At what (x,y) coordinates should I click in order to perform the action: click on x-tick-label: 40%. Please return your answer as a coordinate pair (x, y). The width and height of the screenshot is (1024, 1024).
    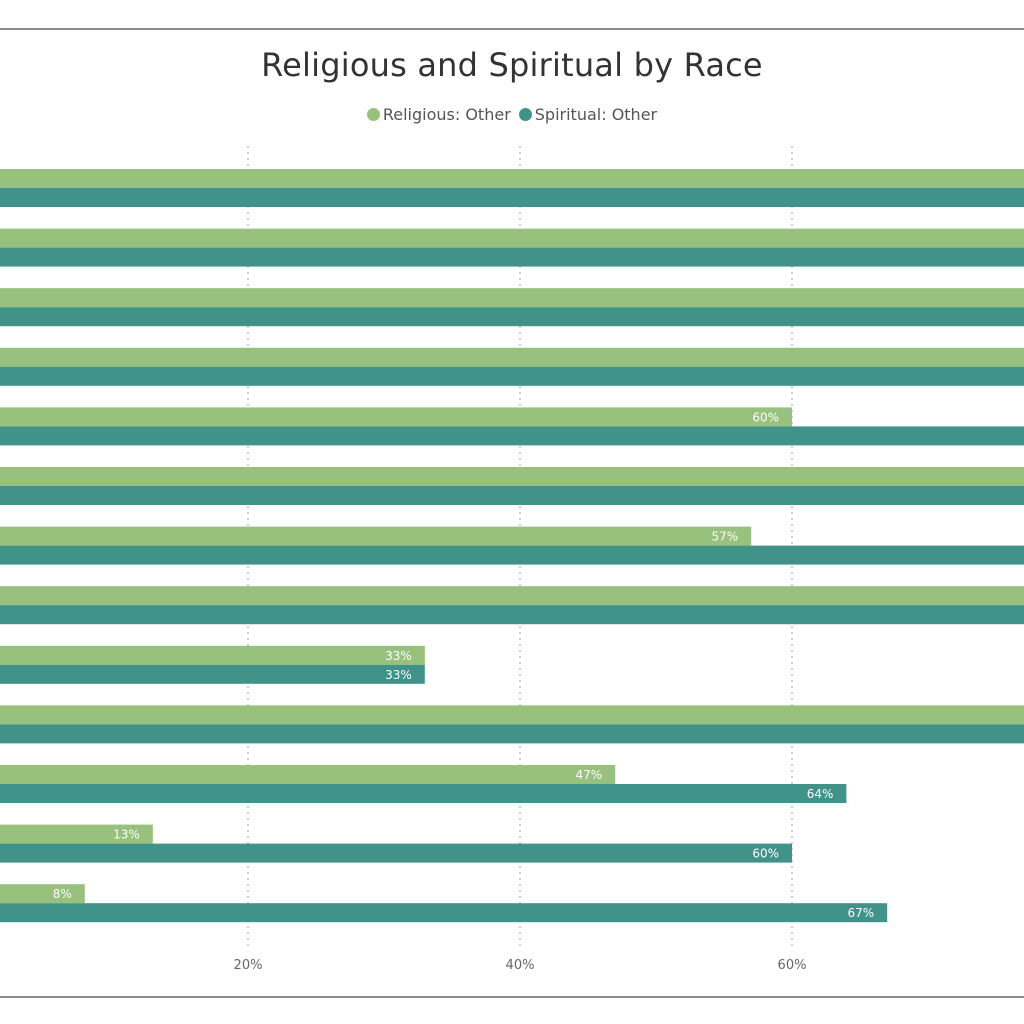
    Looking at the image, I should click on (520, 965).